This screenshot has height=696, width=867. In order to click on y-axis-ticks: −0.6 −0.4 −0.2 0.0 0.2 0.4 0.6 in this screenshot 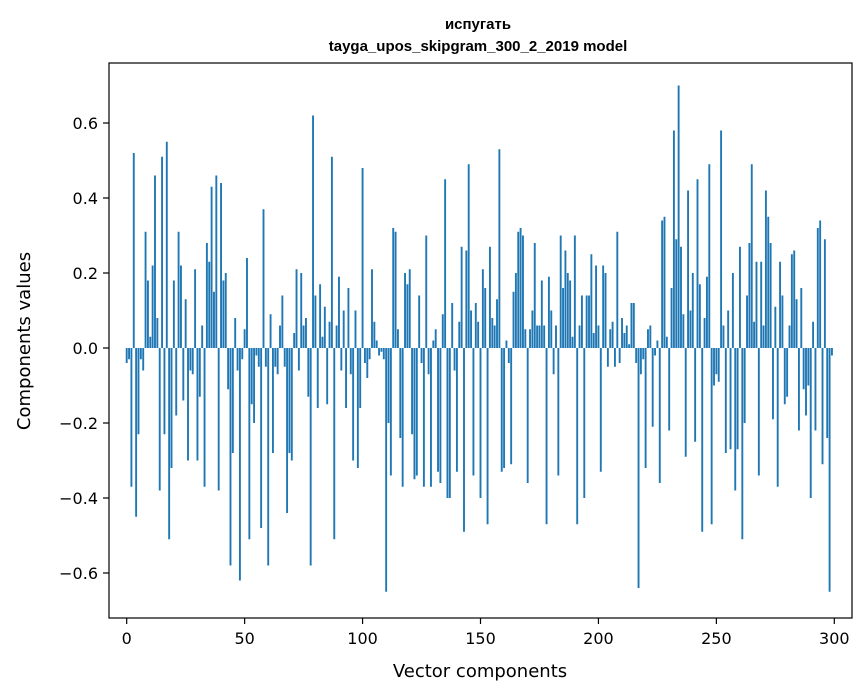, I will do `click(84, 348)`.